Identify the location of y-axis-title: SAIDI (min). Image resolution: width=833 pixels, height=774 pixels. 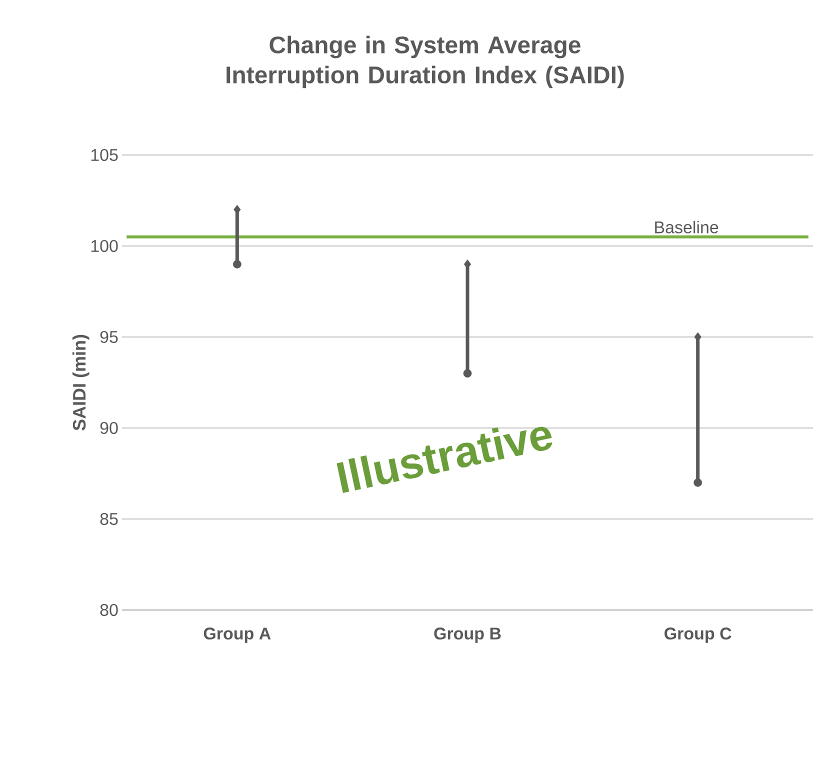
(81, 382).